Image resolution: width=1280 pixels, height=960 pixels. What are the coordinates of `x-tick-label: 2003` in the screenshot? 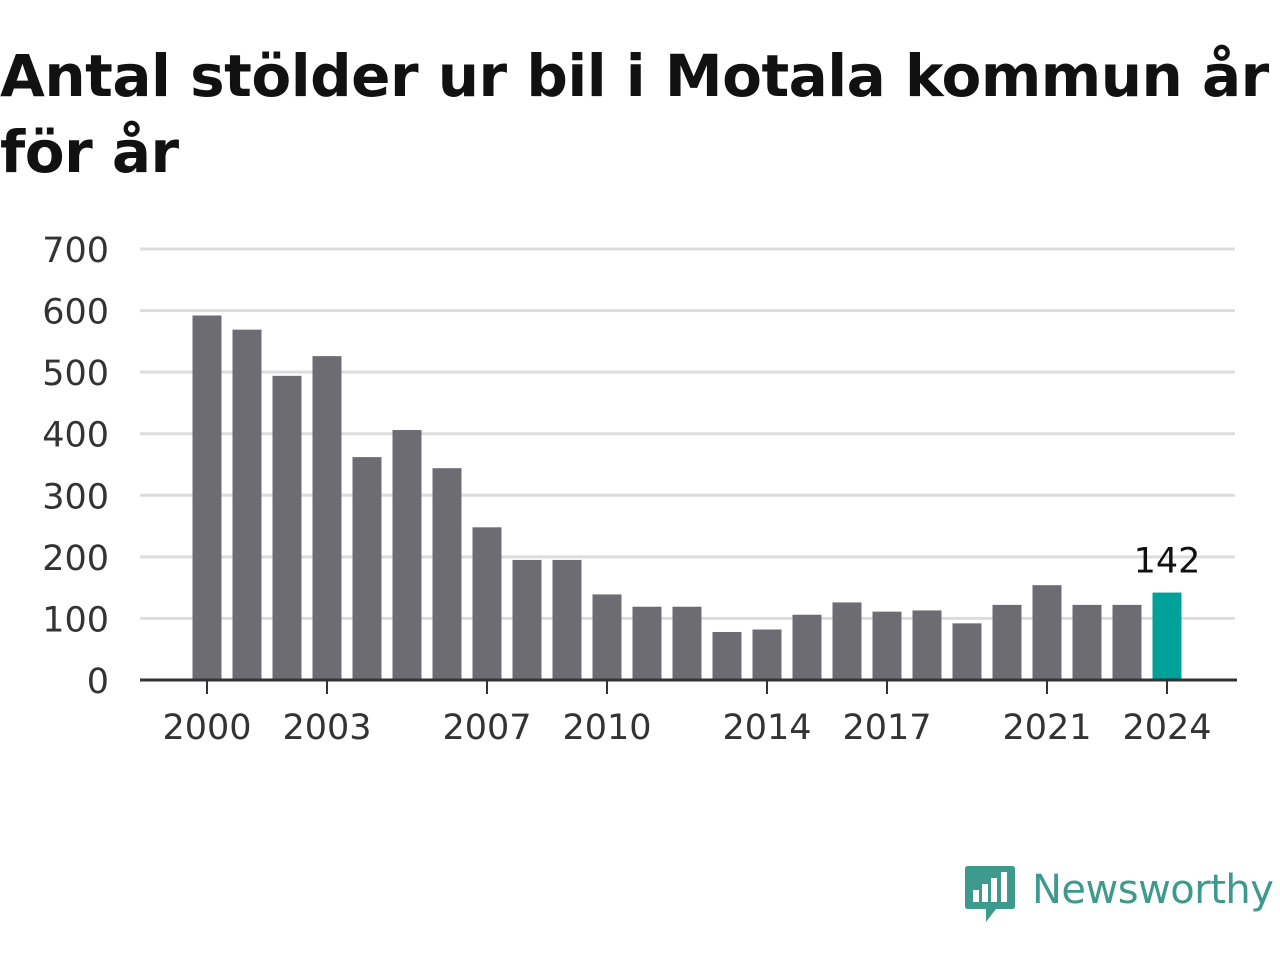 It's located at (326, 728).